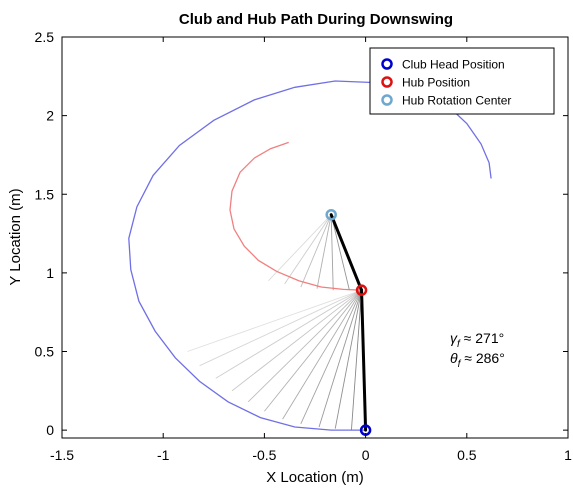  I want to click on y-tick-label: 1, so click(50, 273).